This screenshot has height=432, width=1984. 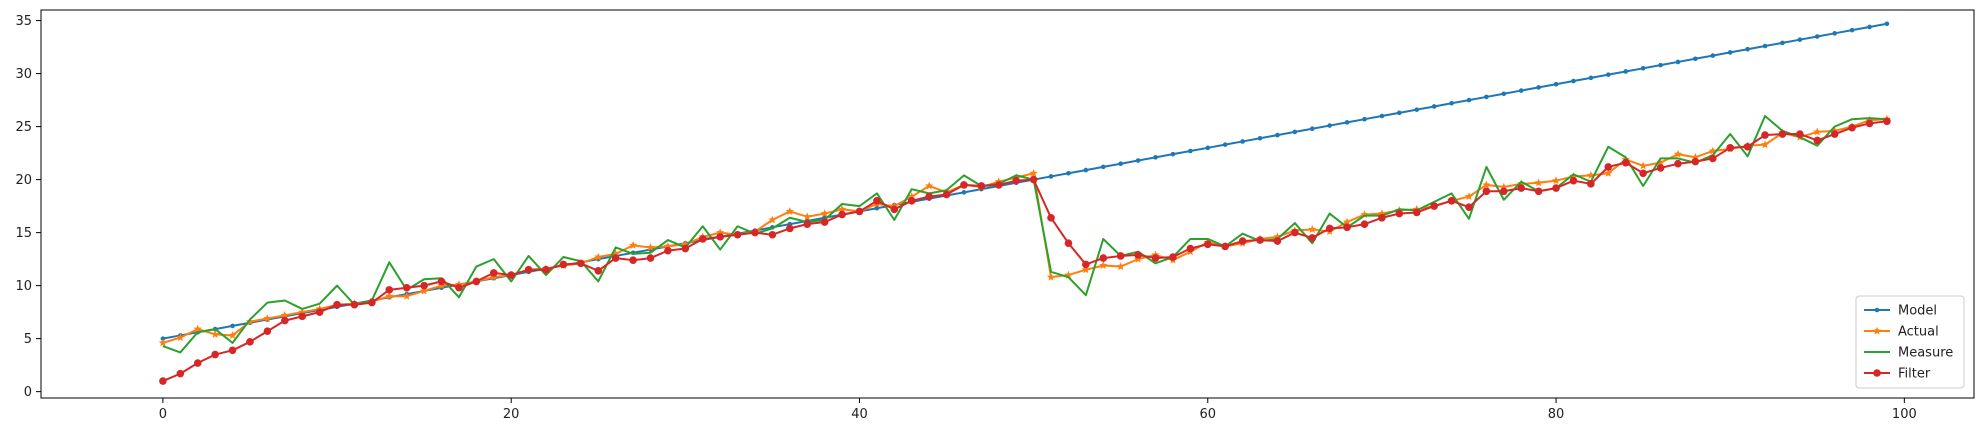 What do you see at coordinates (28, 392) in the screenshot?
I see `y-tick-label: 0` at bounding box center [28, 392].